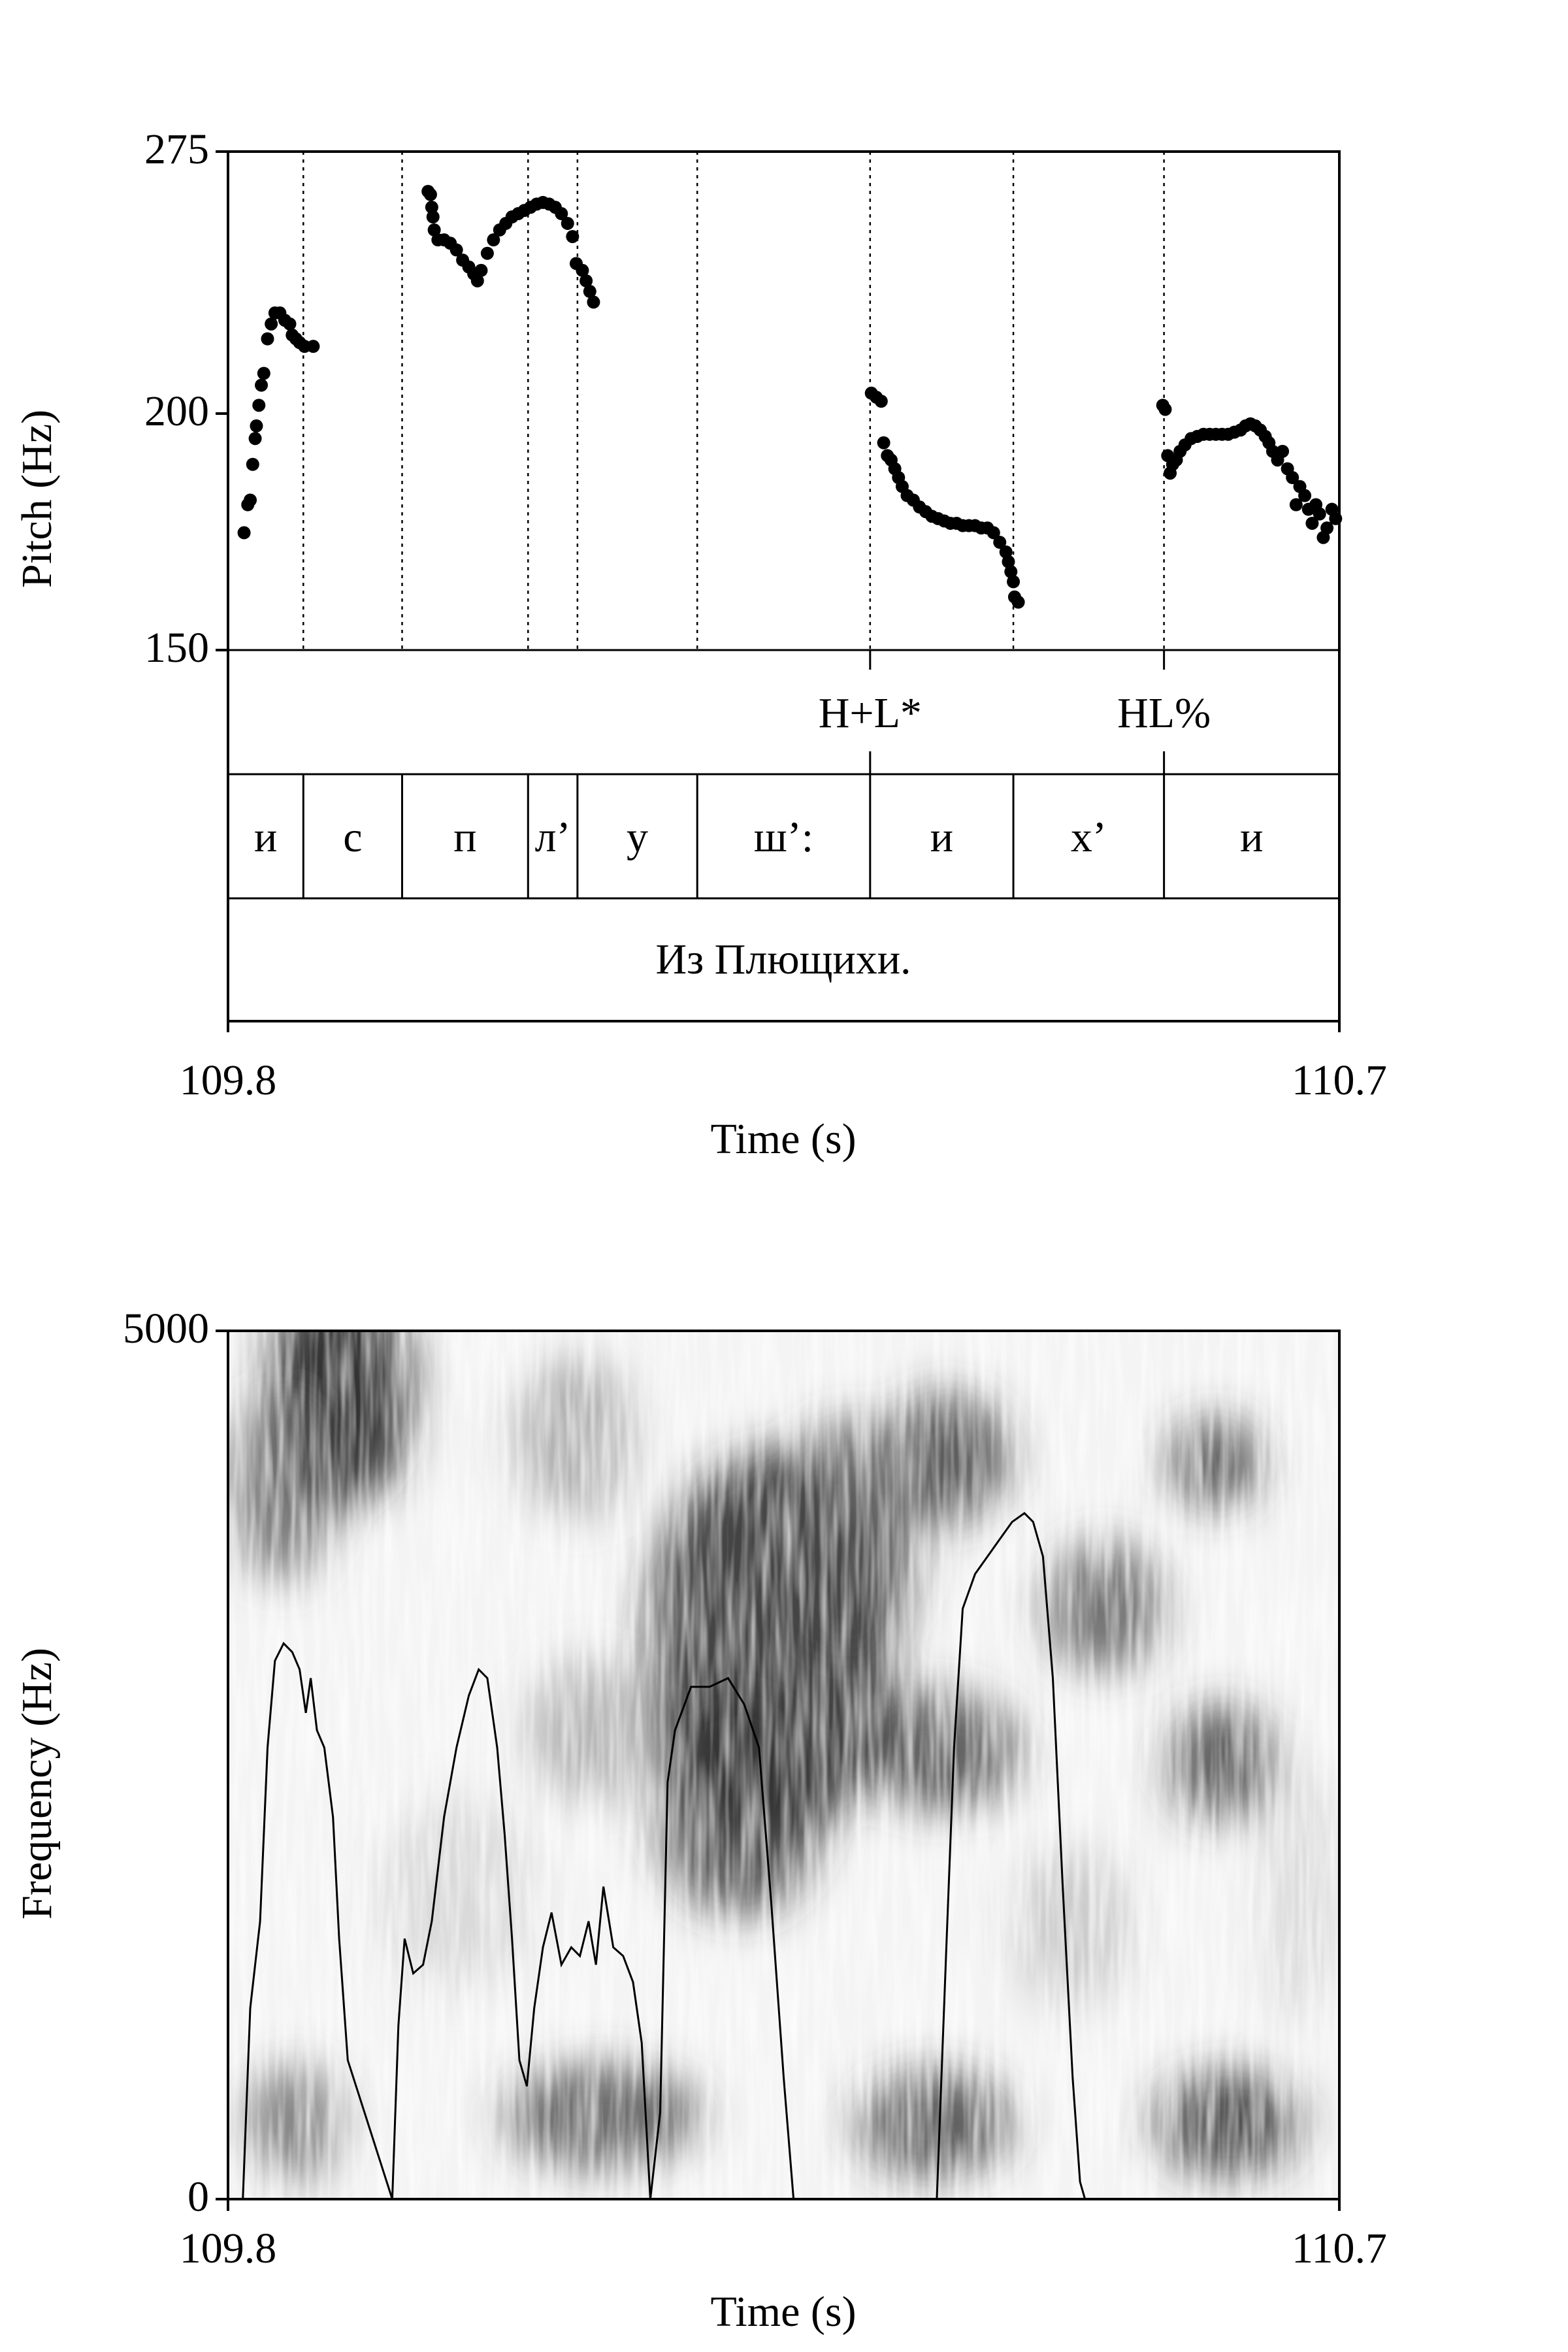 The image size is (1568, 2352). What do you see at coordinates (37, 1783) in the screenshot?
I see `frequency-axis-label: Frequency (Hz)` at bounding box center [37, 1783].